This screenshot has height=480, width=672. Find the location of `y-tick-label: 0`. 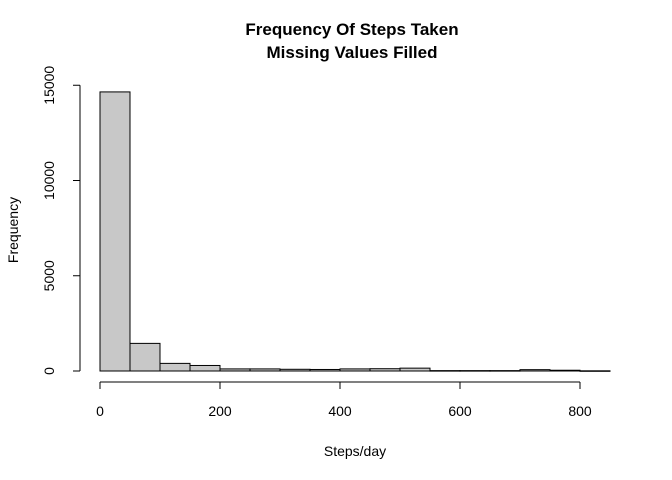

y-tick-label: 0 is located at coordinates (49, 371).